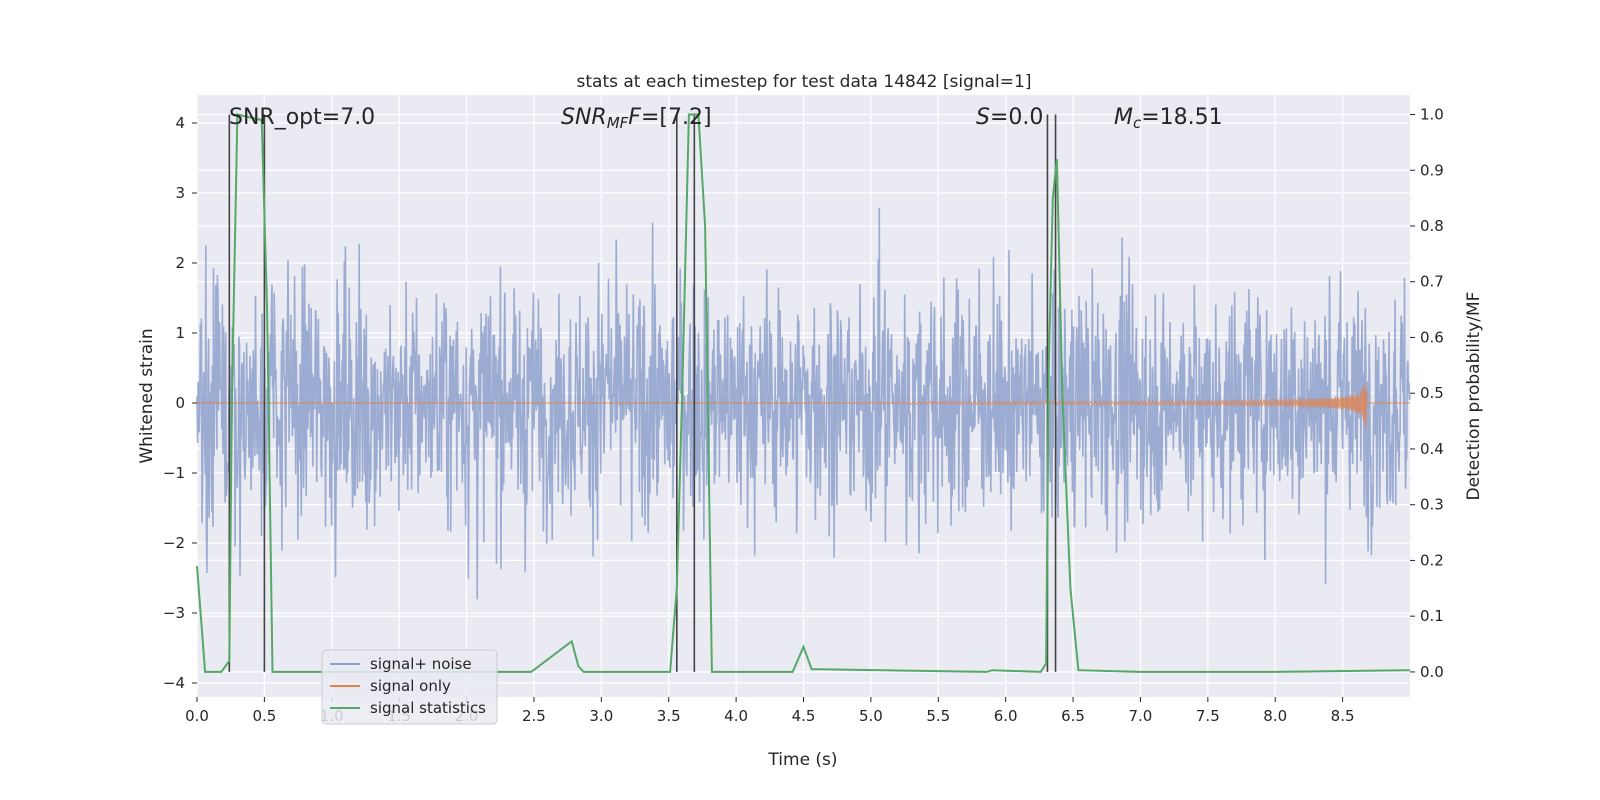 The image size is (1600, 800). What do you see at coordinates (1123, 117) in the screenshot?
I see `annotation-mc-base: M` at bounding box center [1123, 117].